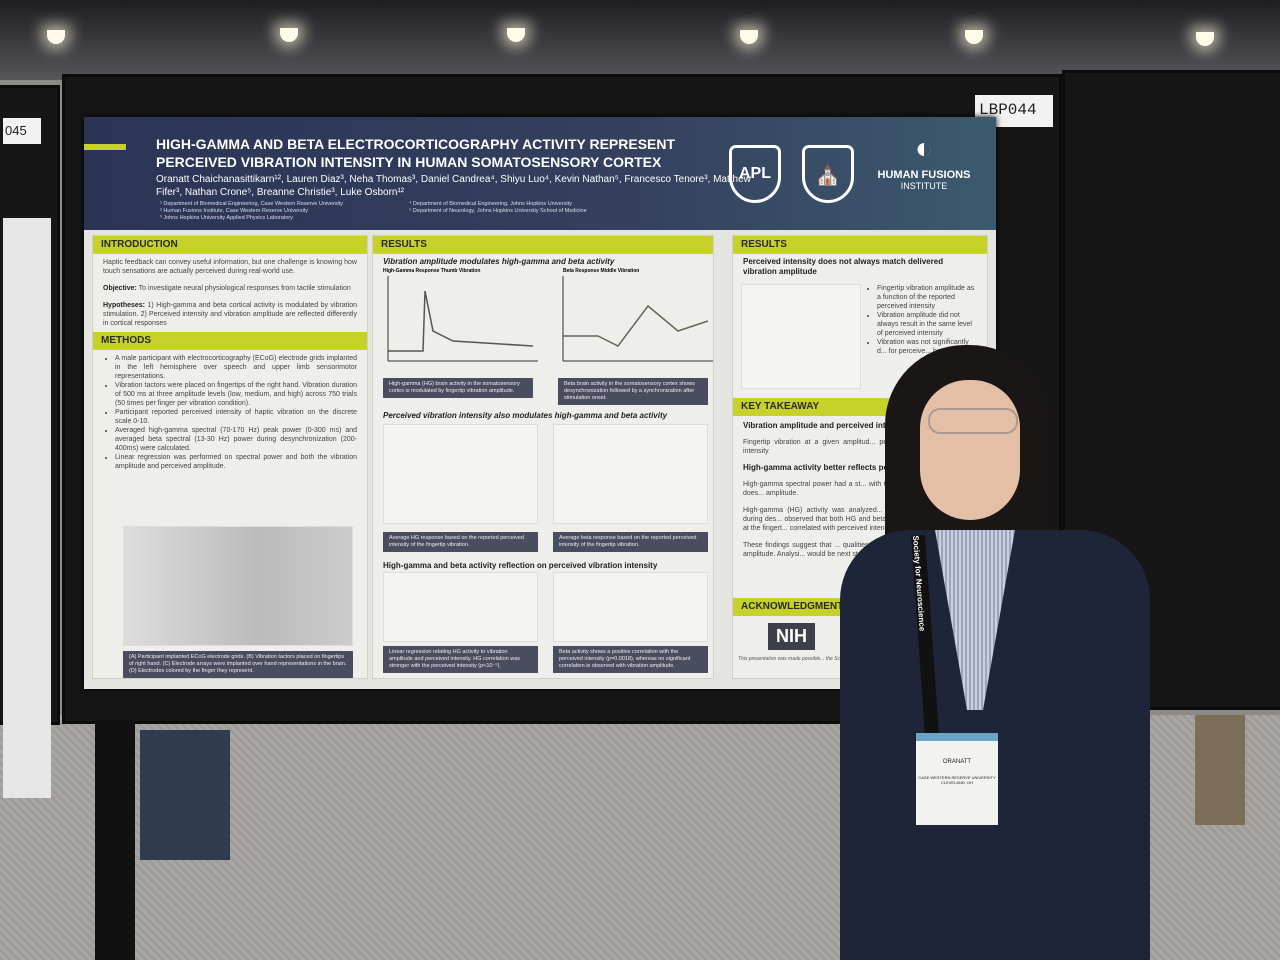 This screenshot has width=1280, height=960. Describe the element at coordinates (230, 245) in the screenshot. I see `section-heading: INTRODUCTION` at that location.